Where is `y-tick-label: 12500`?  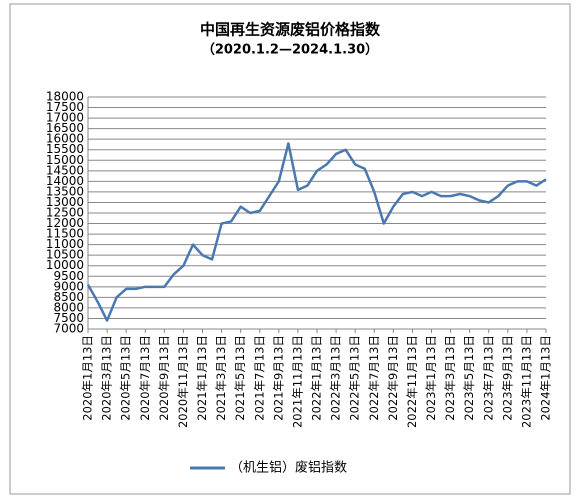 y-tick-label: 12500 is located at coordinates (65, 213).